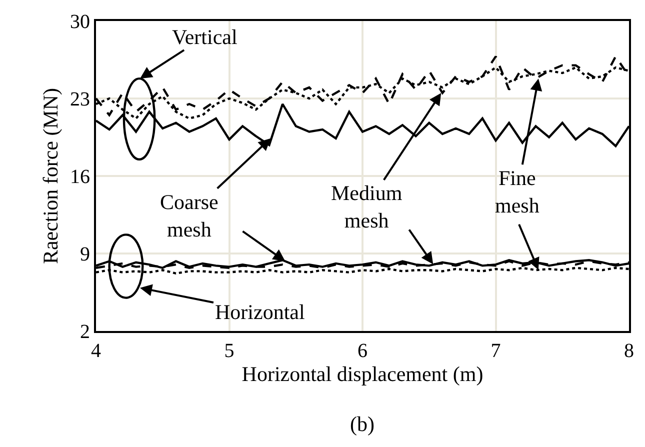 Image resolution: width=645 pixels, height=447 pixels. Describe the element at coordinates (85, 332) in the screenshot. I see `y-tick-label: 2` at that location.